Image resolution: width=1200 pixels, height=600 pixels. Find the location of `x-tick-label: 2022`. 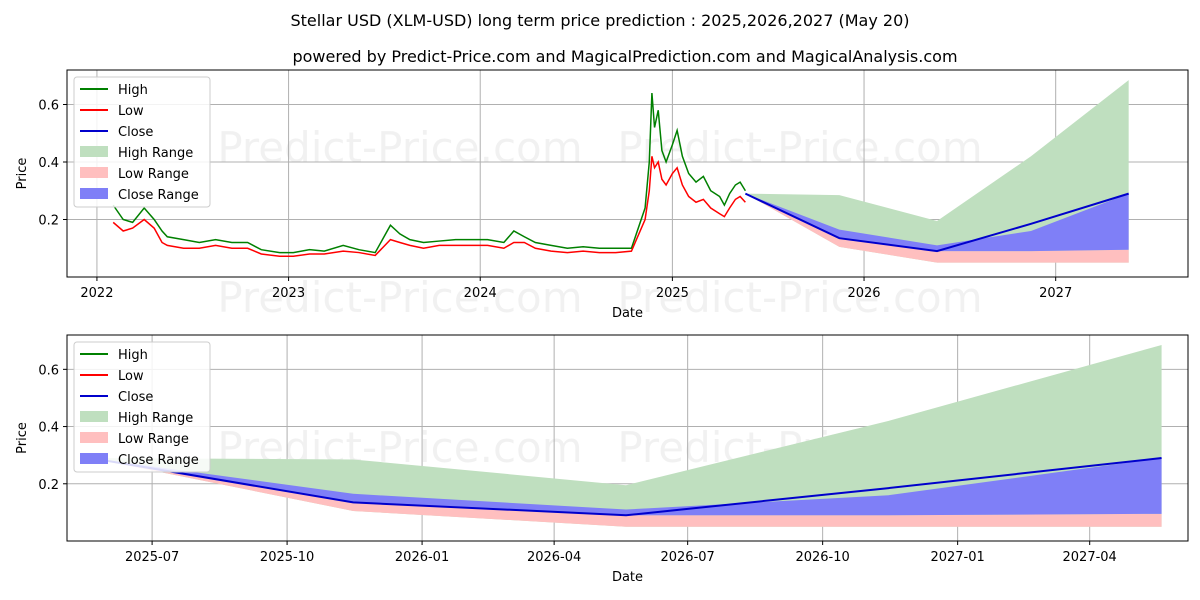

x-tick-label: 2022 is located at coordinates (96, 293).